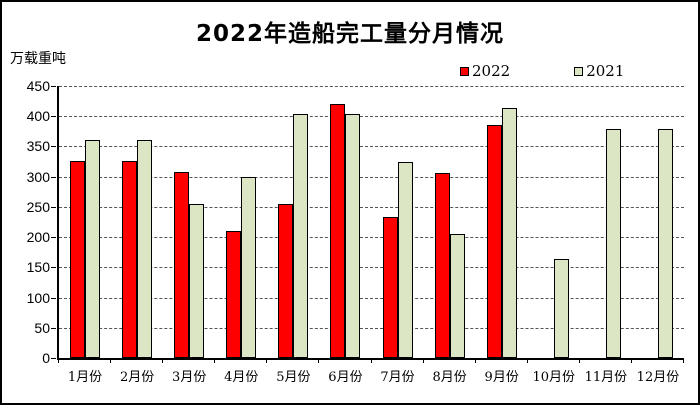 The height and width of the screenshot is (405, 700). What do you see at coordinates (93, 249) in the screenshot?
I see `bar-2021-1月份` at bounding box center [93, 249].